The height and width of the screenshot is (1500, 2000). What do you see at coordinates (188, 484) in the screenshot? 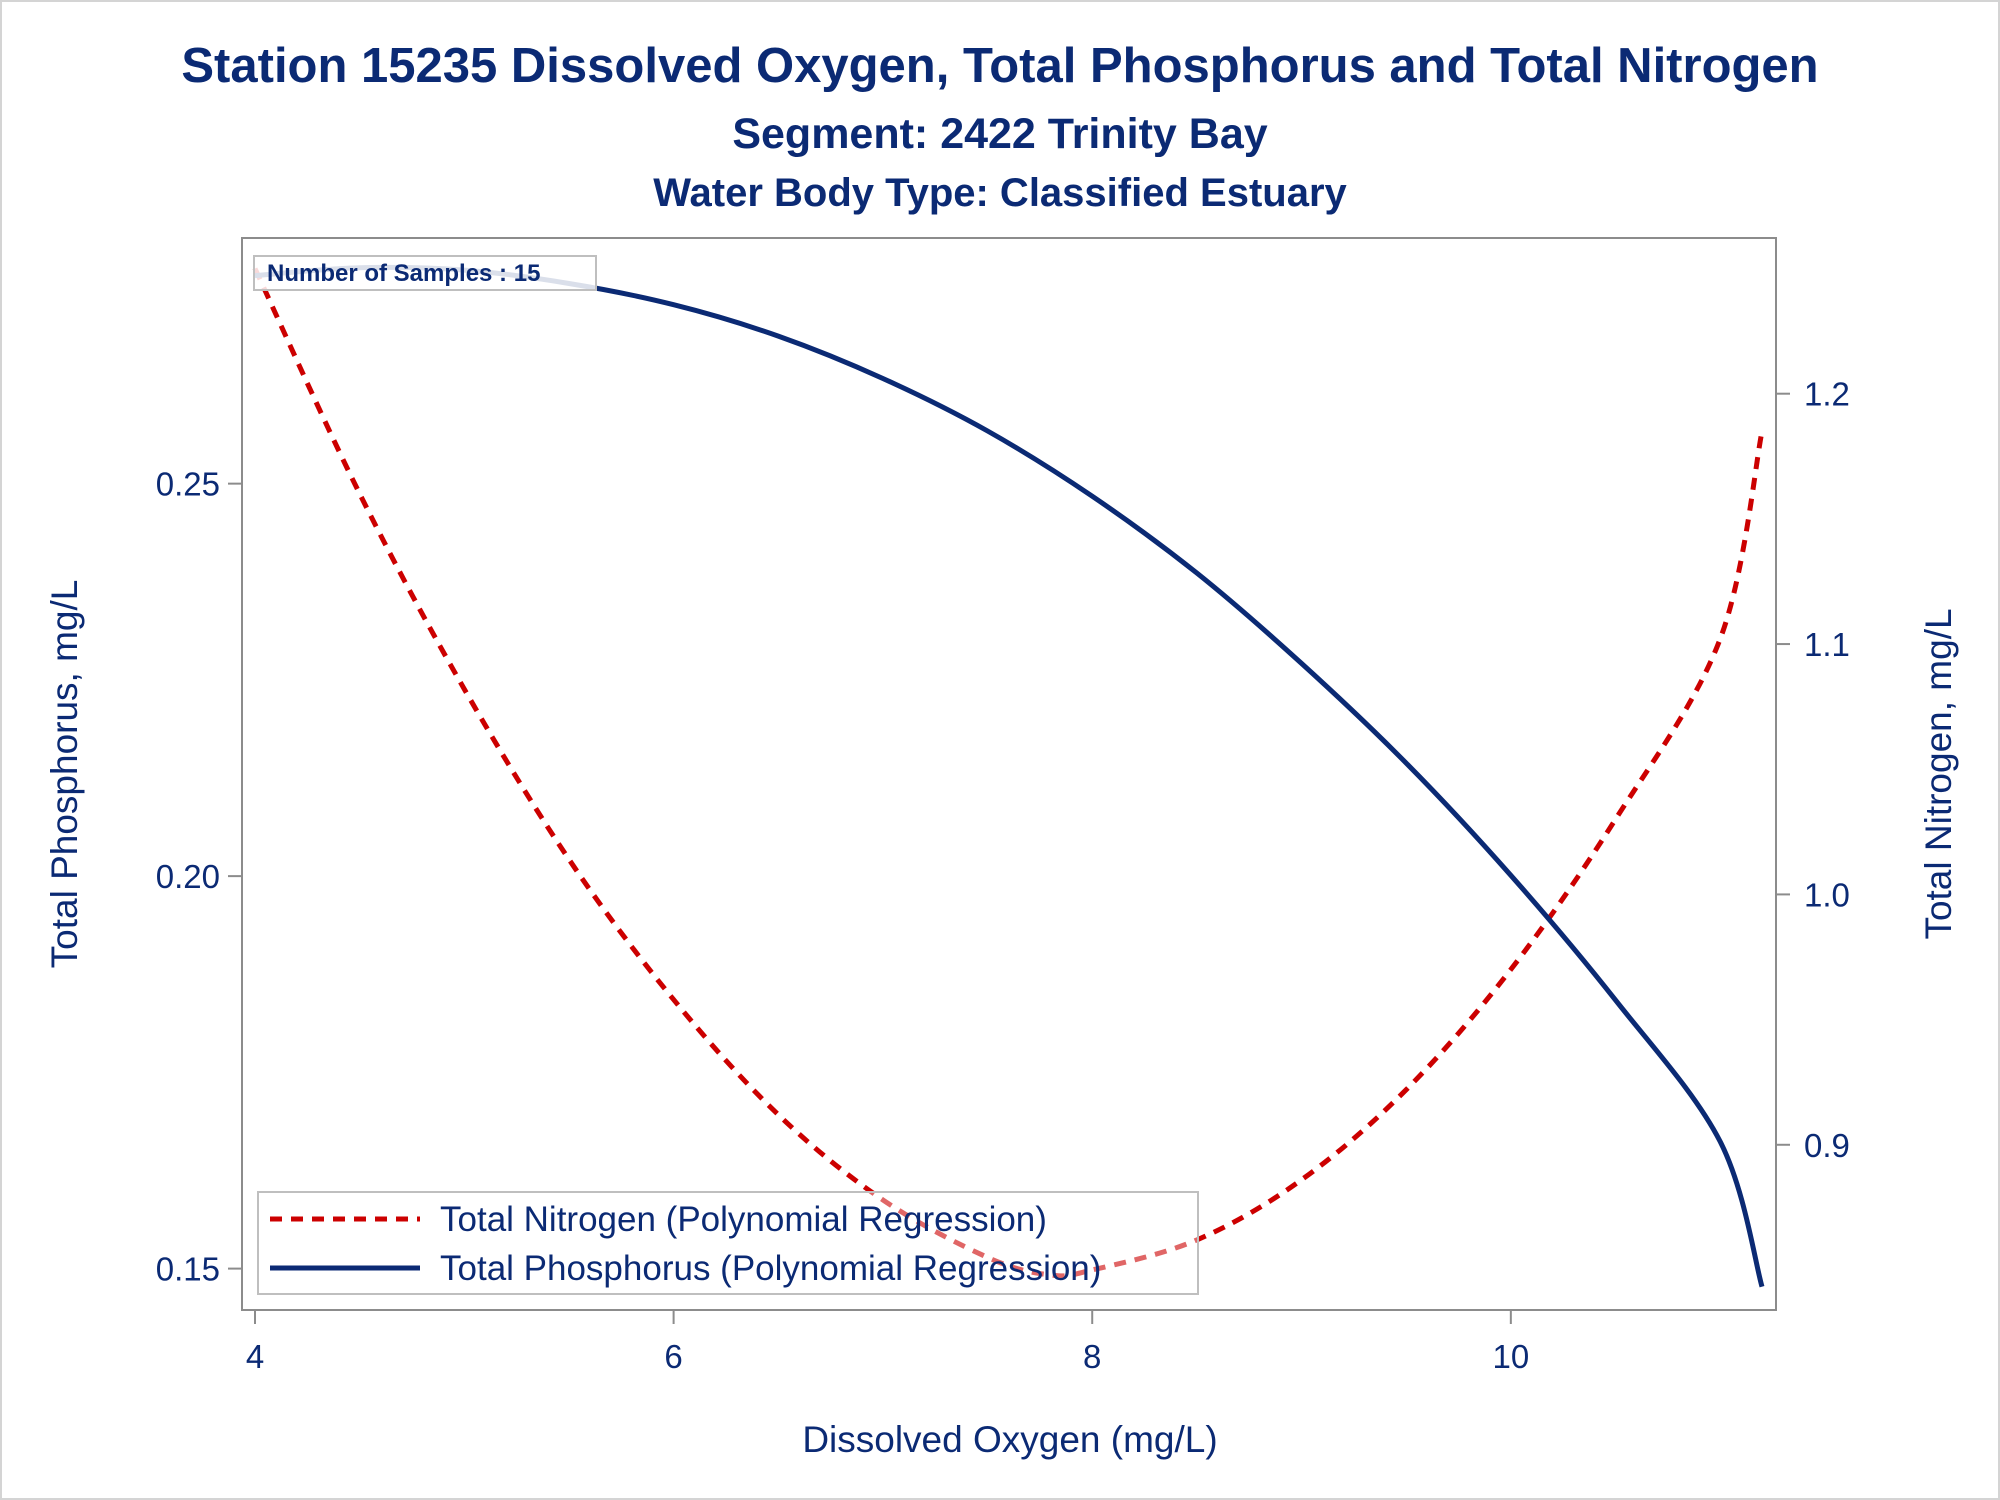
I see `y-left-tick-label: 0.25` at bounding box center [188, 484].